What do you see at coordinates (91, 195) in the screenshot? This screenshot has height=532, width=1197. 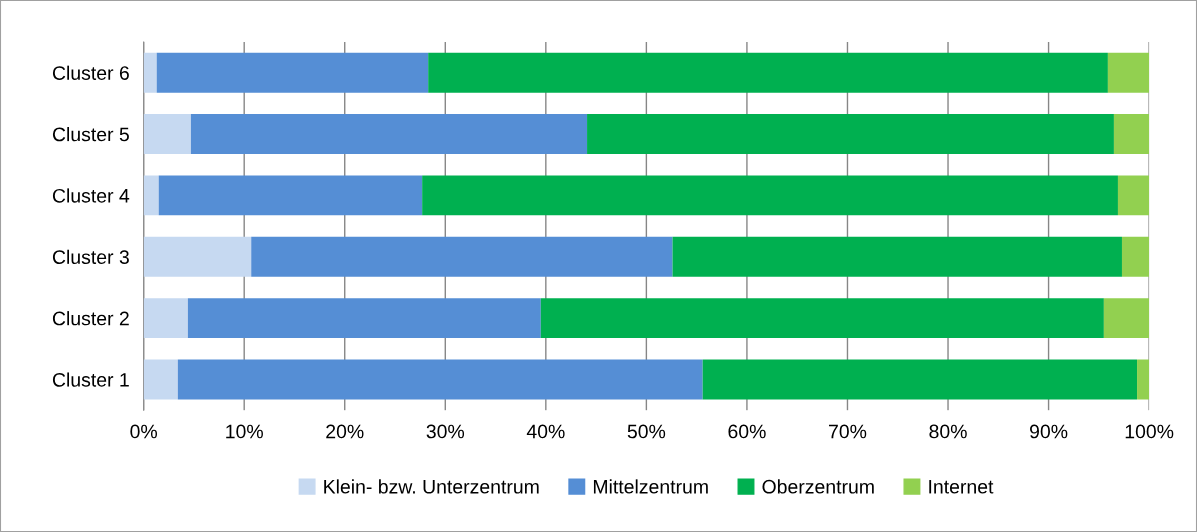 I see `y-tick-label: Cluster 4` at bounding box center [91, 195].